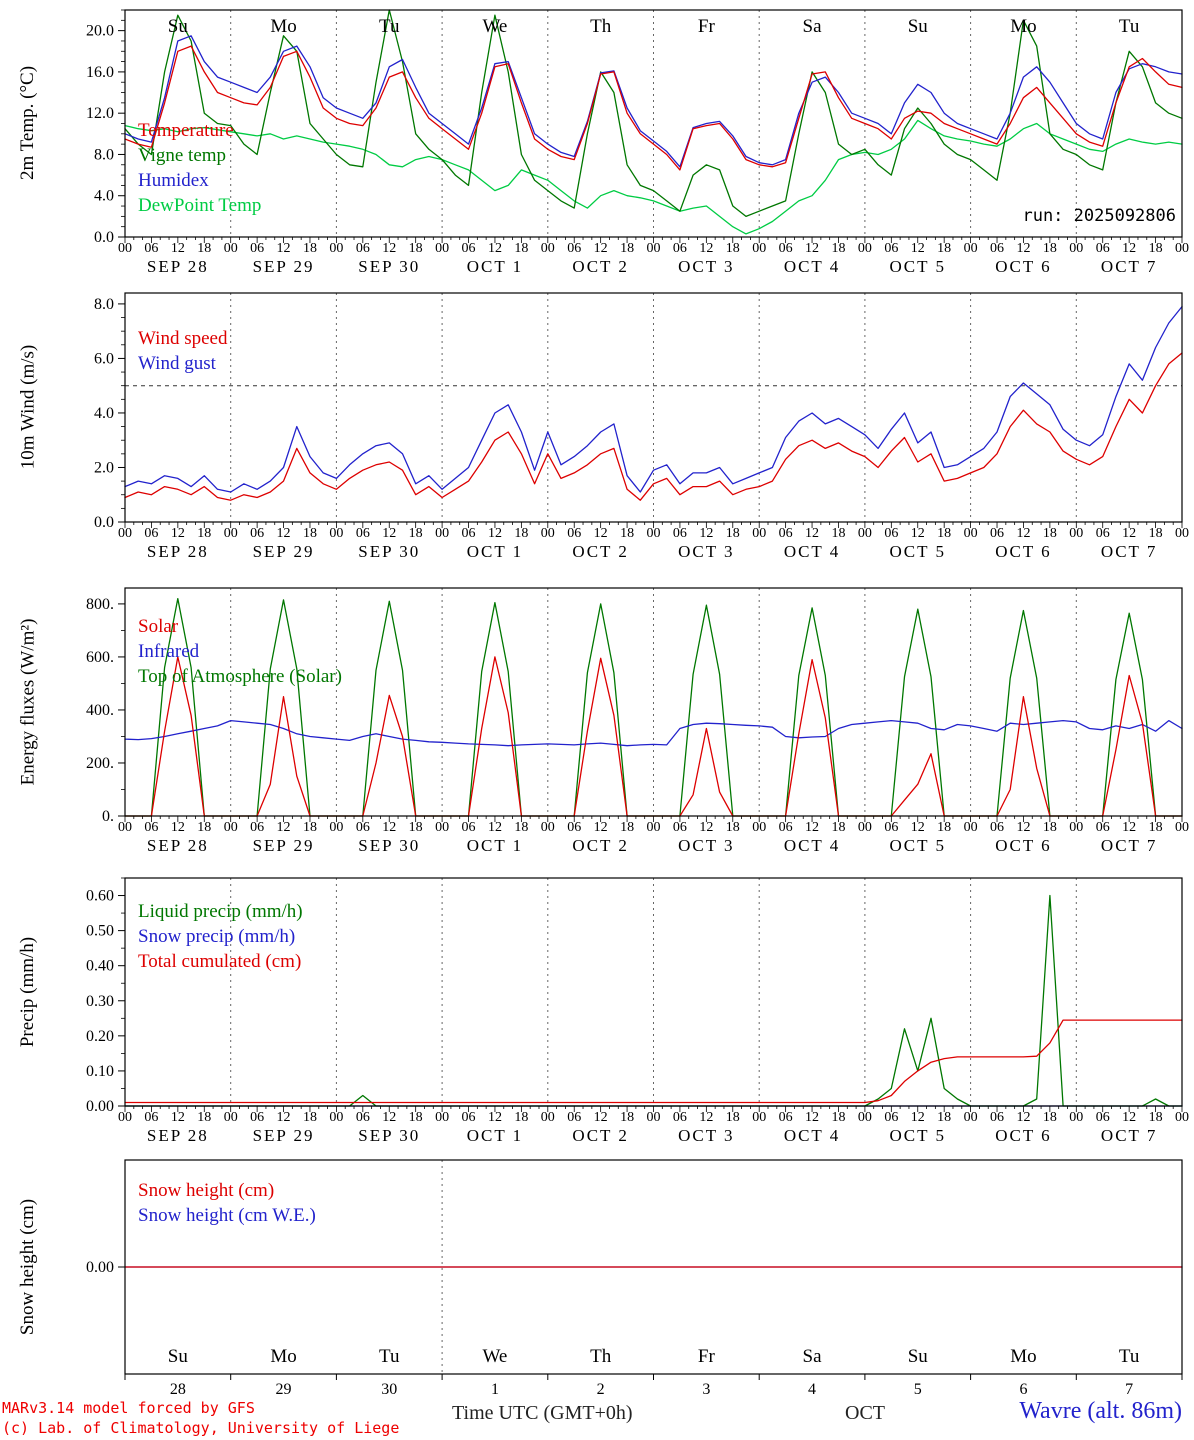 The image size is (1194, 1440). What do you see at coordinates (240, 651) in the screenshot?
I see `legend-energy-panel: Solar Infrared Top of Atmosphere (Solar)` at bounding box center [240, 651].